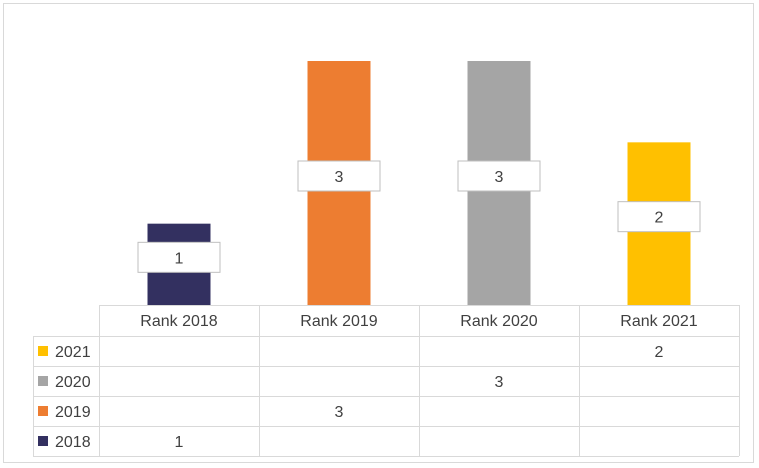  What do you see at coordinates (338, 321) in the screenshot?
I see `category-label: Rank 2019` at bounding box center [338, 321].